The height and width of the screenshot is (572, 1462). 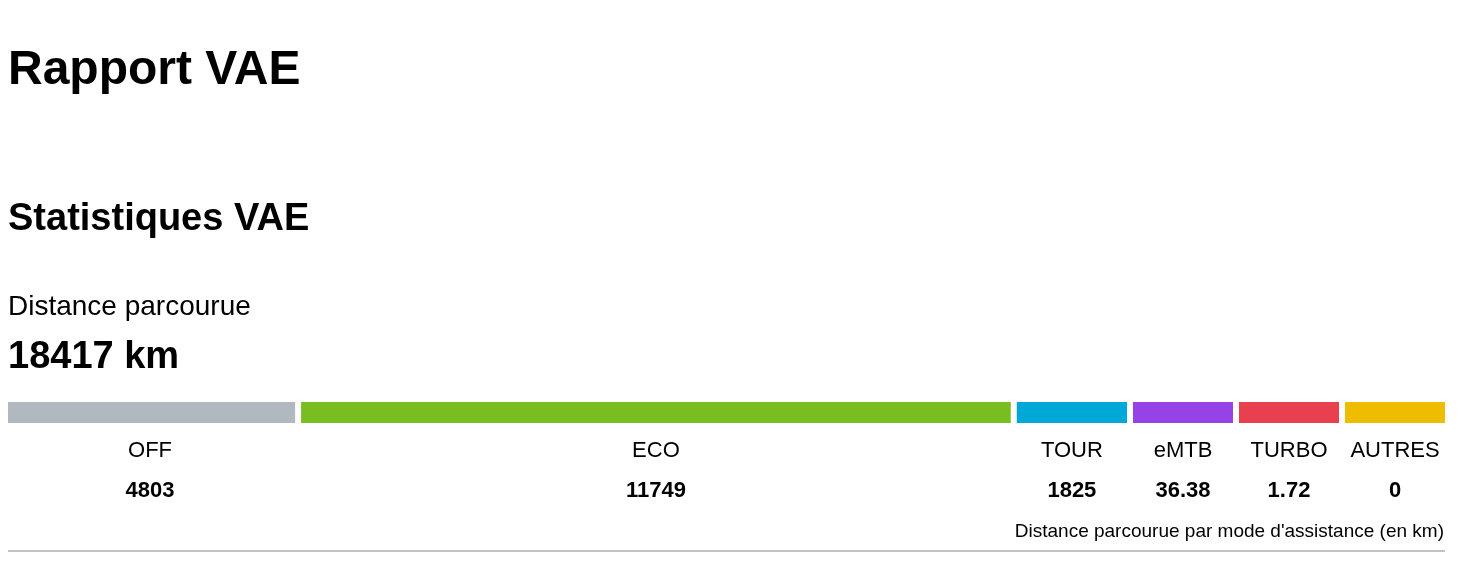 I want to click on category-label: eMTB, so click(x=1183, y=449).